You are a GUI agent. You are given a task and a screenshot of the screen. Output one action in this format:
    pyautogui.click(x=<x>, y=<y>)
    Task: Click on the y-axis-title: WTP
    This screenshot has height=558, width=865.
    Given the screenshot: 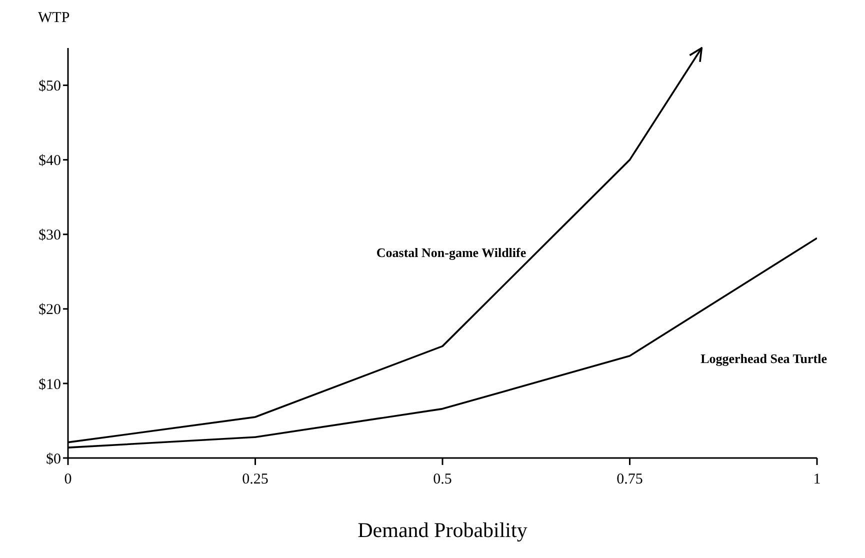 What is the action you would take?
    pyautogui.click(x=54, y=18)
    